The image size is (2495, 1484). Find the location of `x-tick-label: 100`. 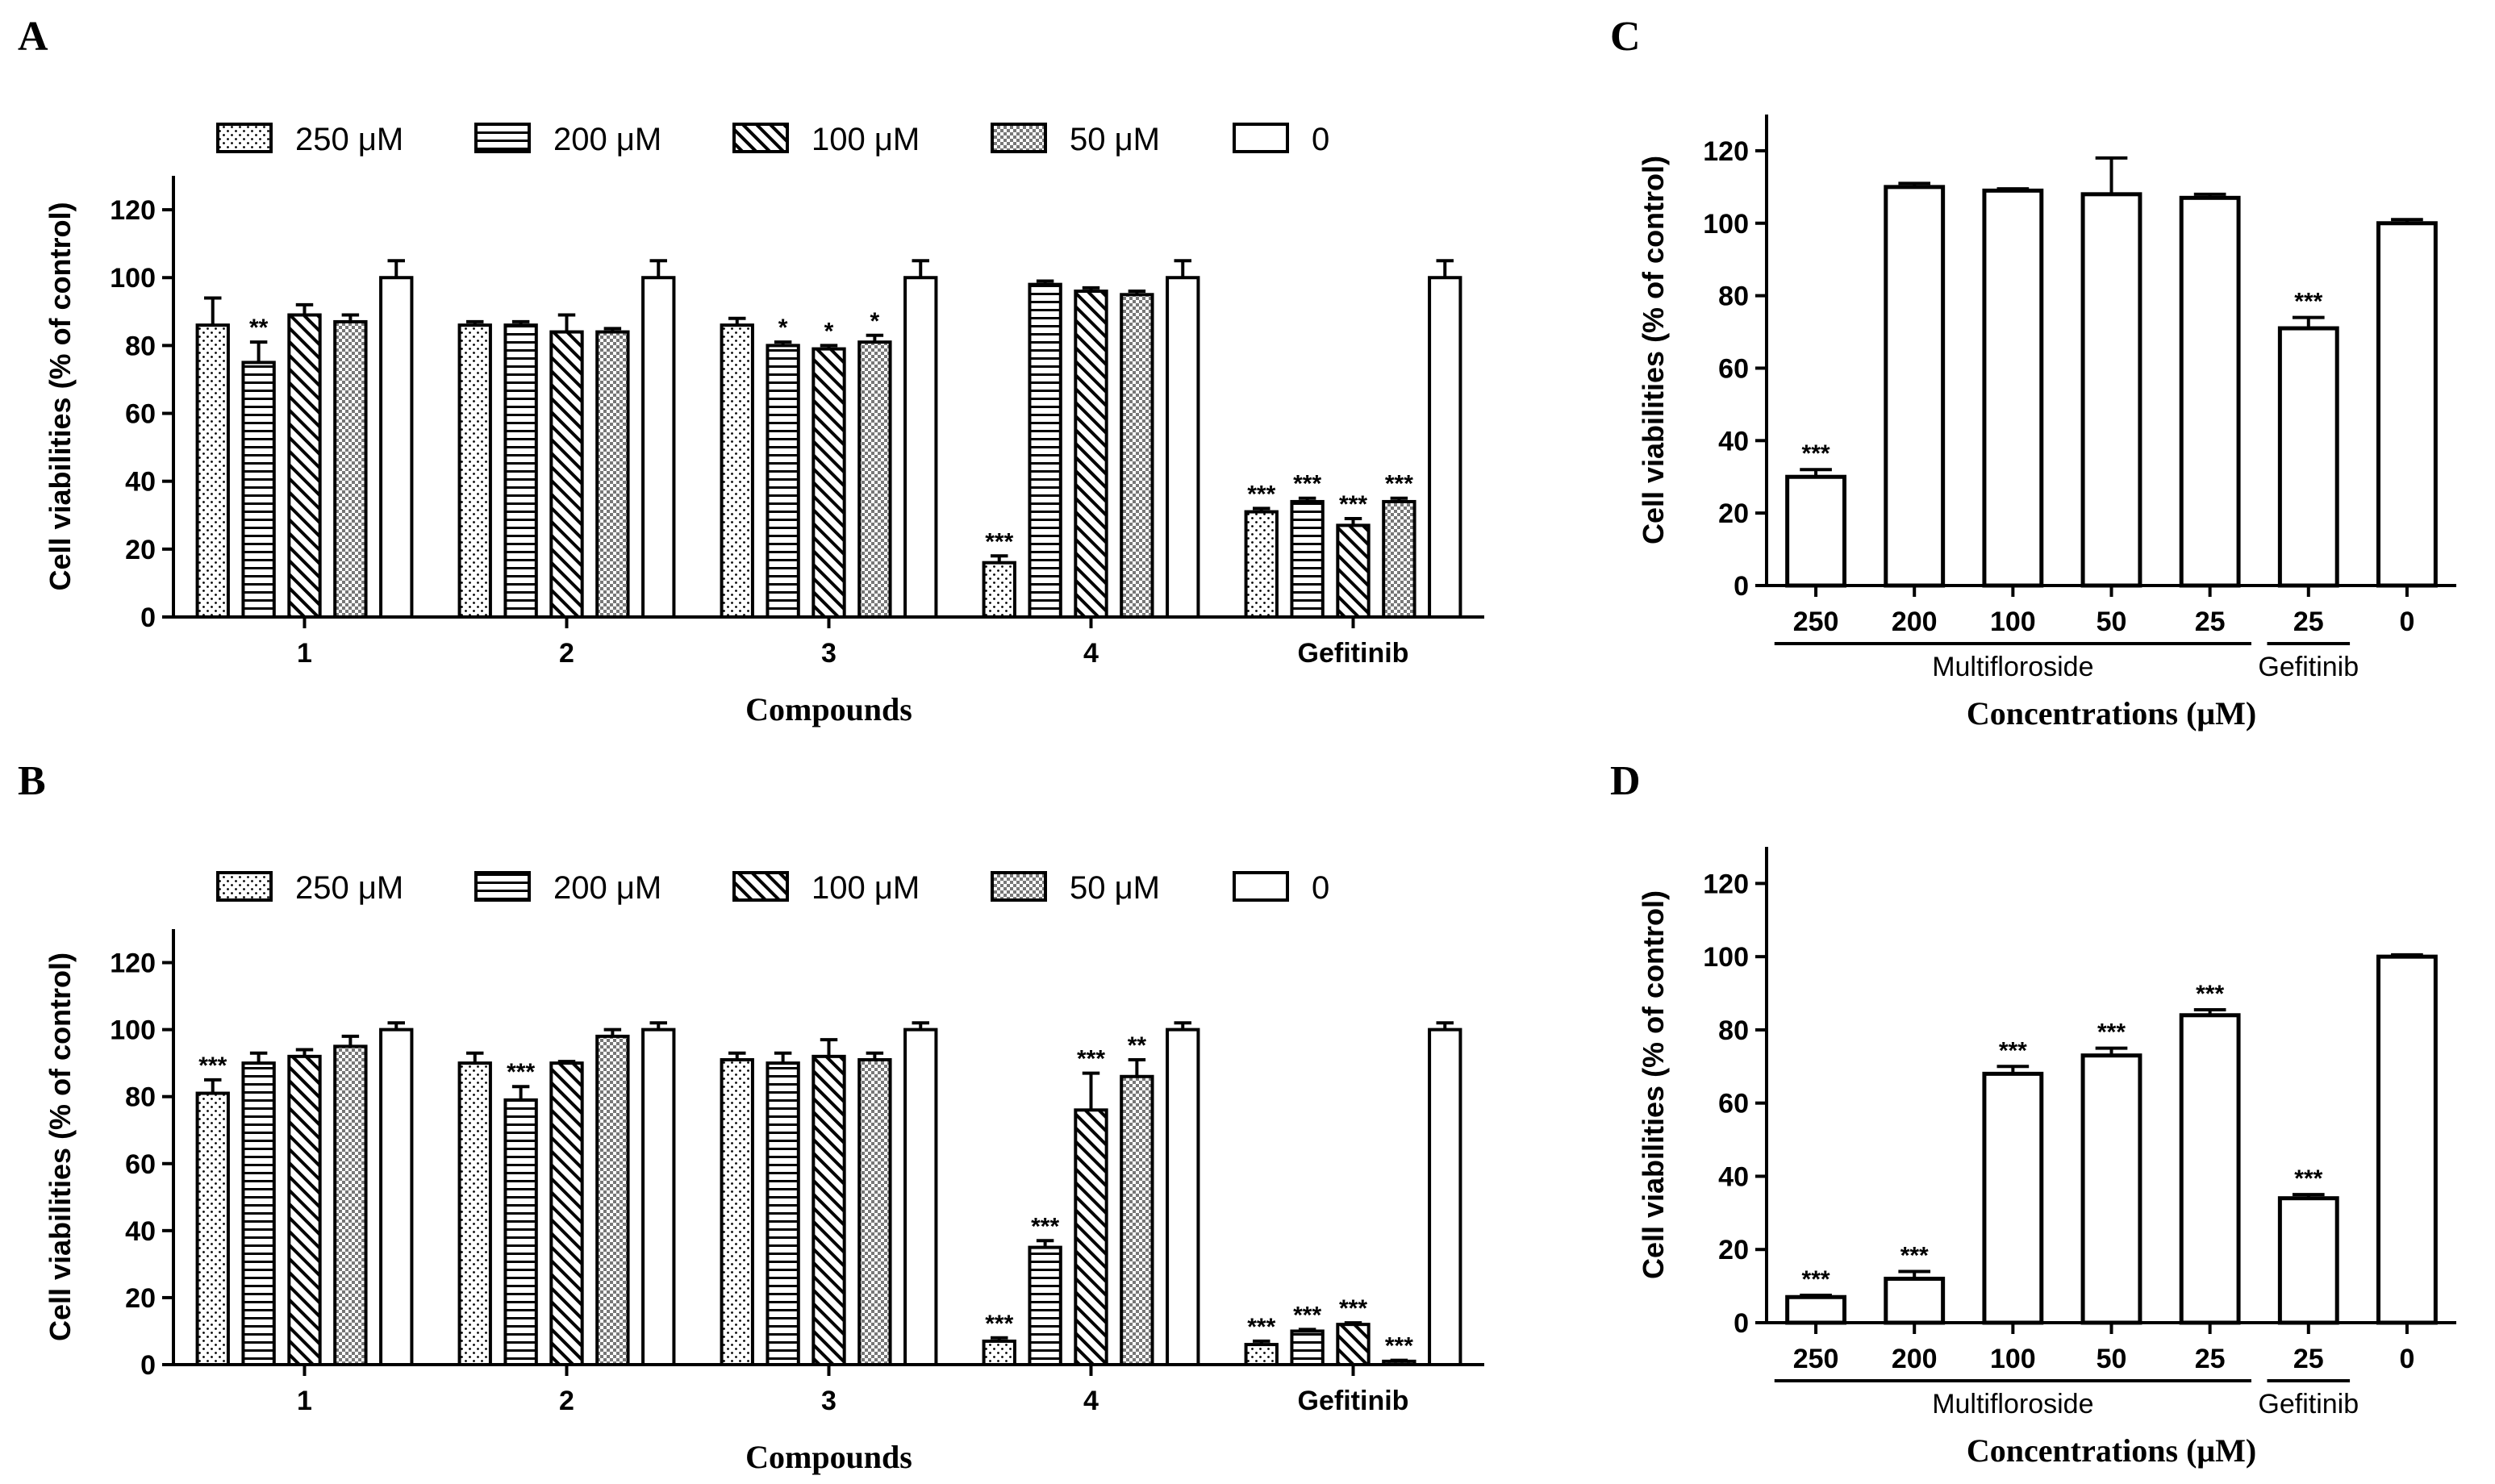

x-tick-label: 100 is located at coordinates (2013, 1359).